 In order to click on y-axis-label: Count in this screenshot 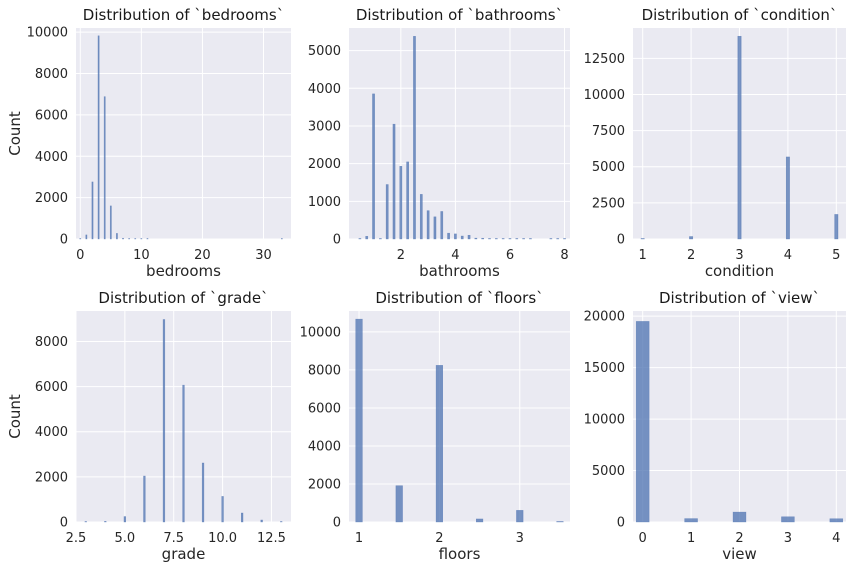, I will do `click(15, 416)`.